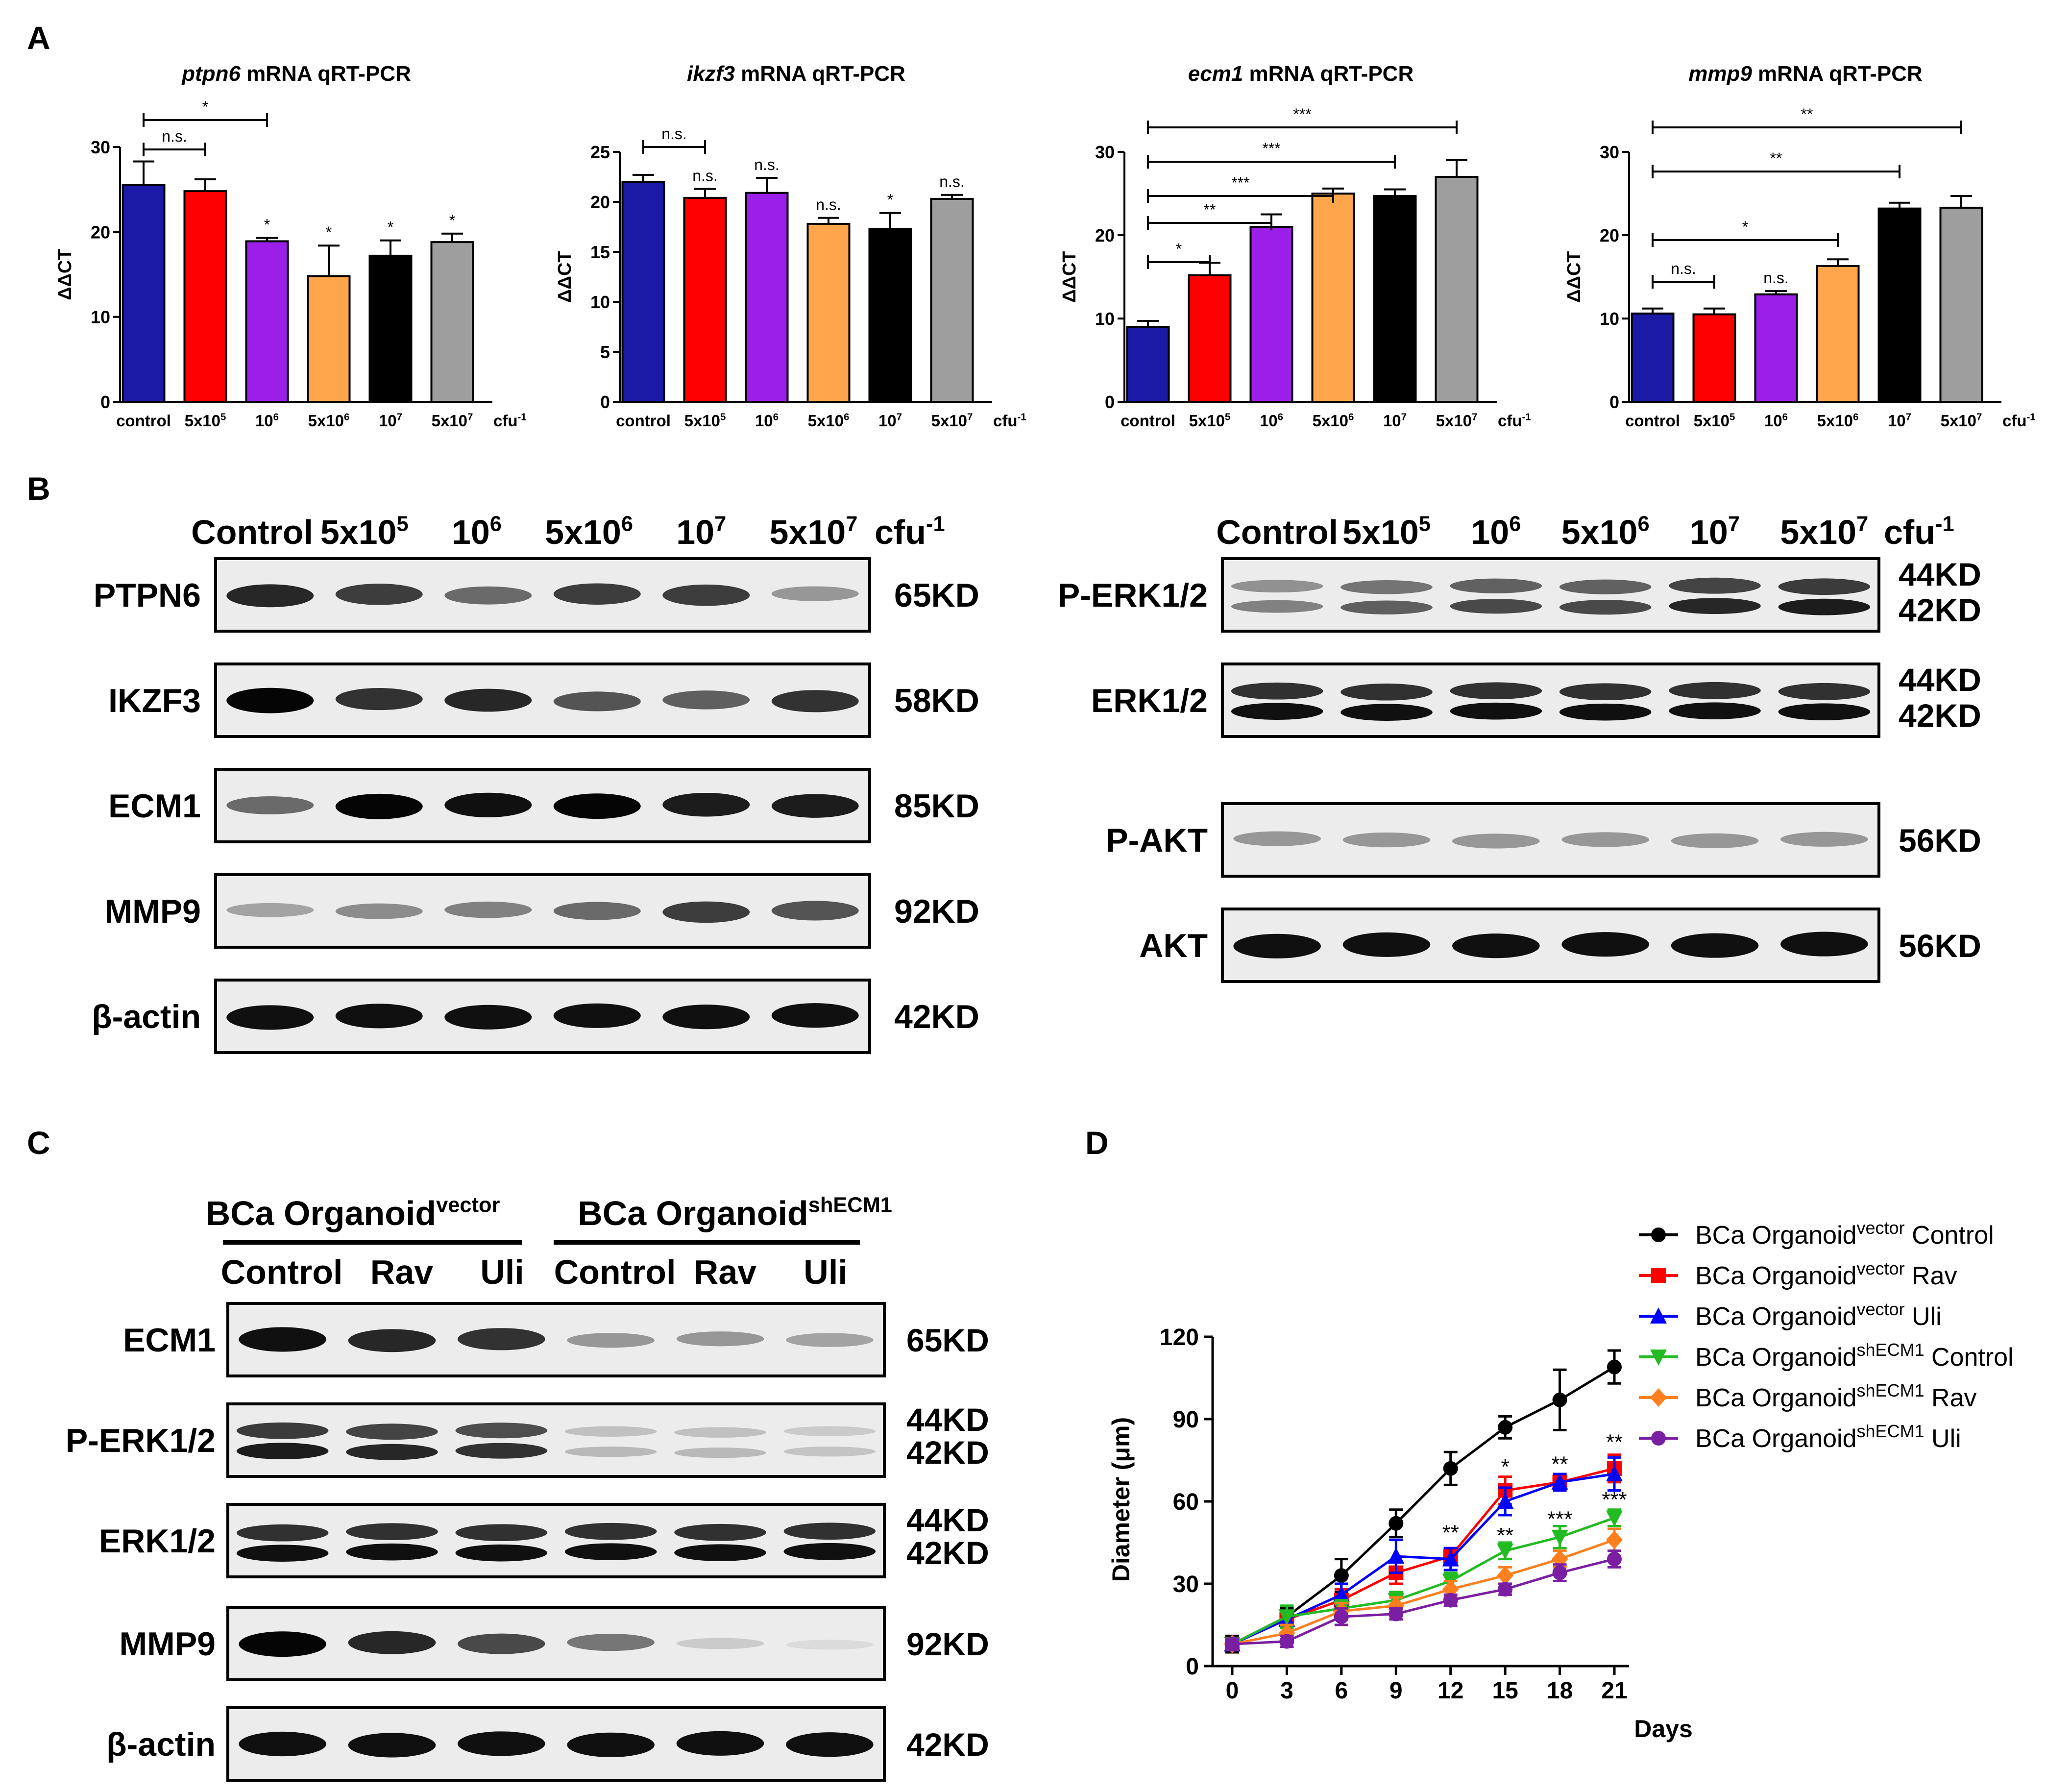 Image resolution: width=2071 pixels, height=1792 pixels. Describe the element at coordinates (401, 1272) in the screenshot. I see `lane-label: Rav` at that location.